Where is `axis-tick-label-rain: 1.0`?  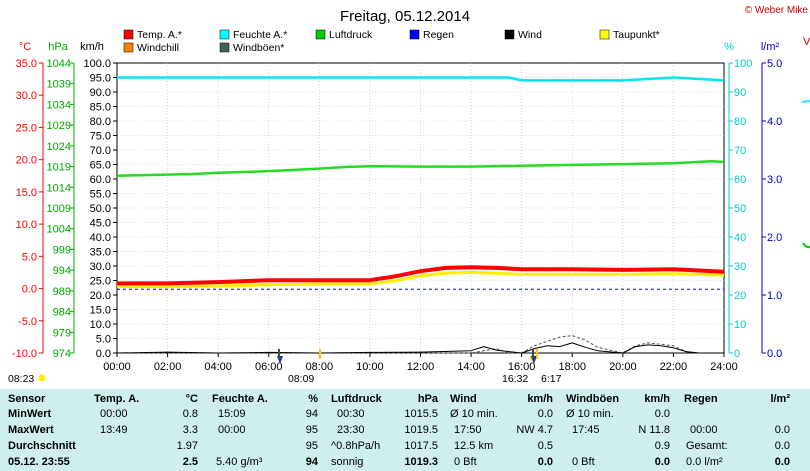
axis-tick-label-rain: 1.0 is located at coordinates (774, 296).